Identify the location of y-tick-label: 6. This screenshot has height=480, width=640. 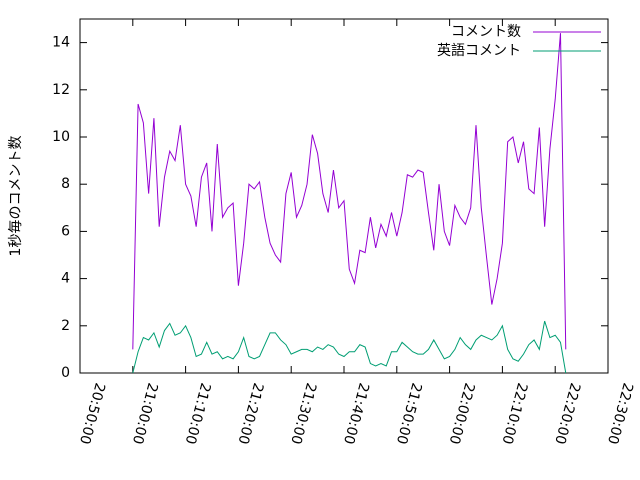
(65, 231).